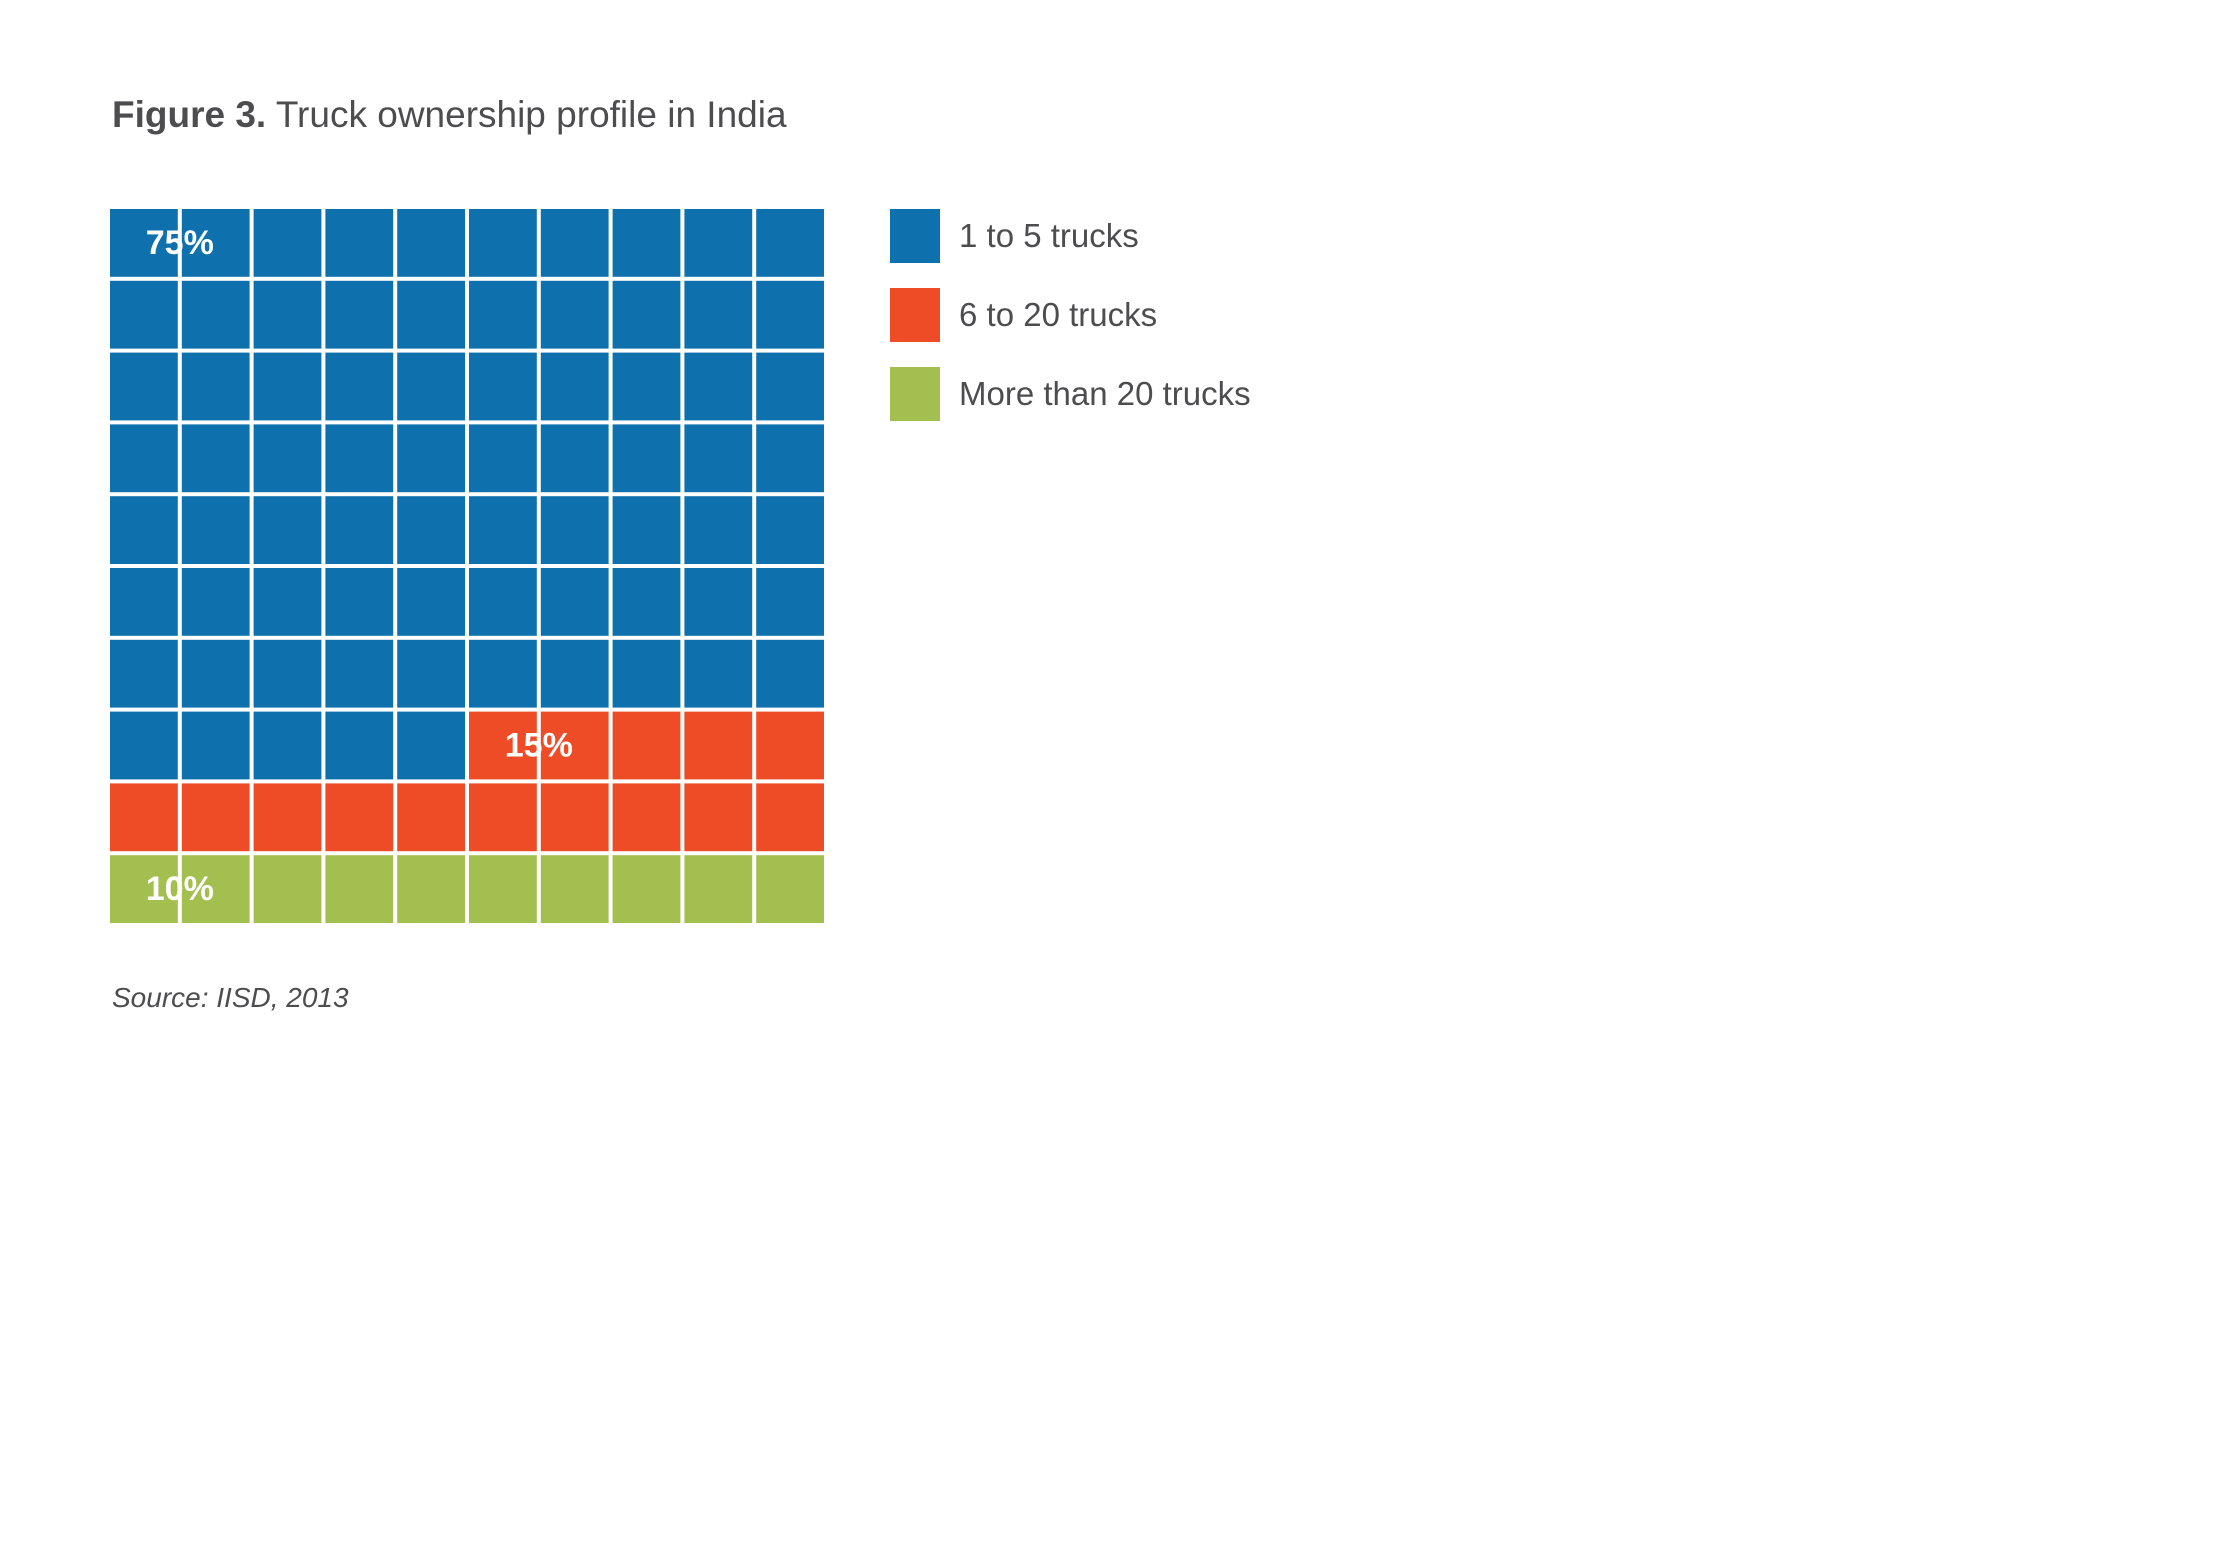 Image resolution: width=2217 pixels, height=1554 pixels. What do you see at coordinates (531, 114) in the screenshot?
I see `figure-title-text: Truck ownership profile in India` at bounding box center [531, 114].